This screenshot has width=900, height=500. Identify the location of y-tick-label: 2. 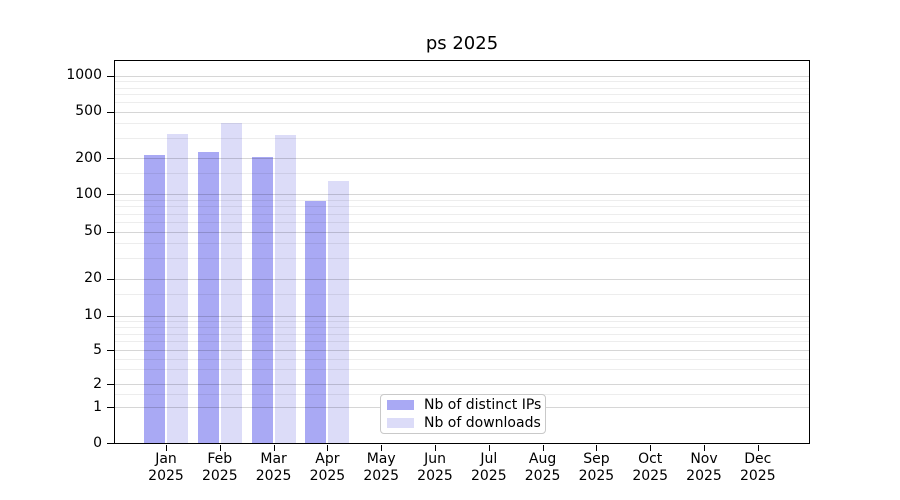
(97, 383).